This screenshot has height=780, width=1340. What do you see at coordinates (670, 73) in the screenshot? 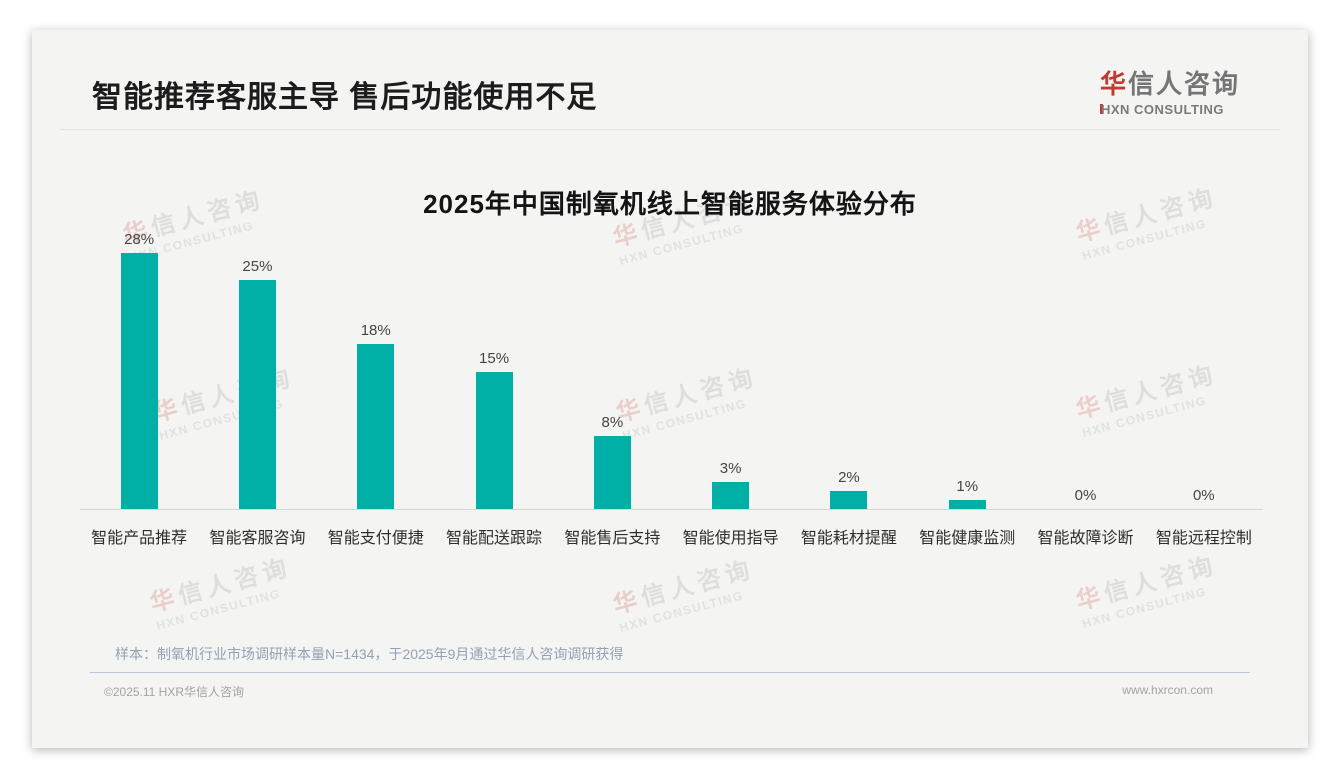
I see `slide-header: 智能推荐客服主导 售后功能使用不足 华信人咨询 HXN CONSULTING` at bounding box center [670, 73].